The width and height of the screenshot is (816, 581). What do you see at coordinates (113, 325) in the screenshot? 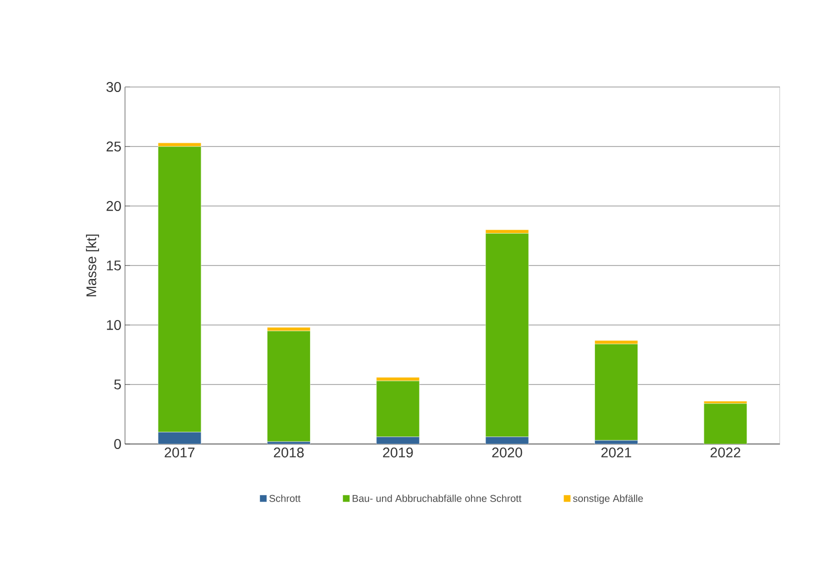
I see `y-tick-label: 10` at bounding box center [113, 325].